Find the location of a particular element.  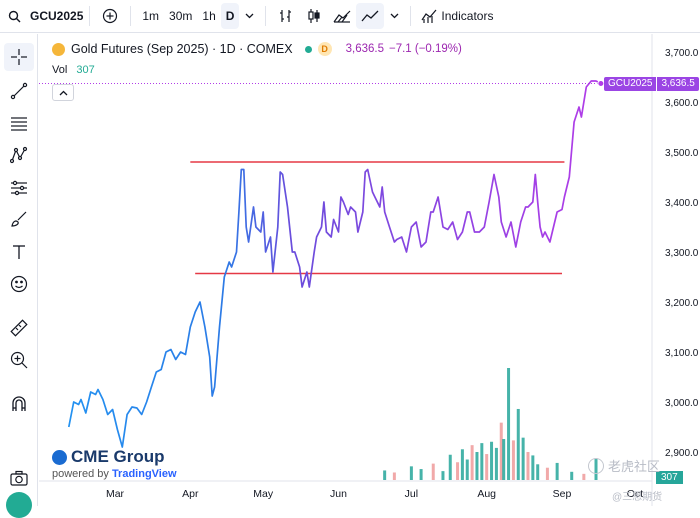

zoom-in-icon is located at coordinates (19, 360).